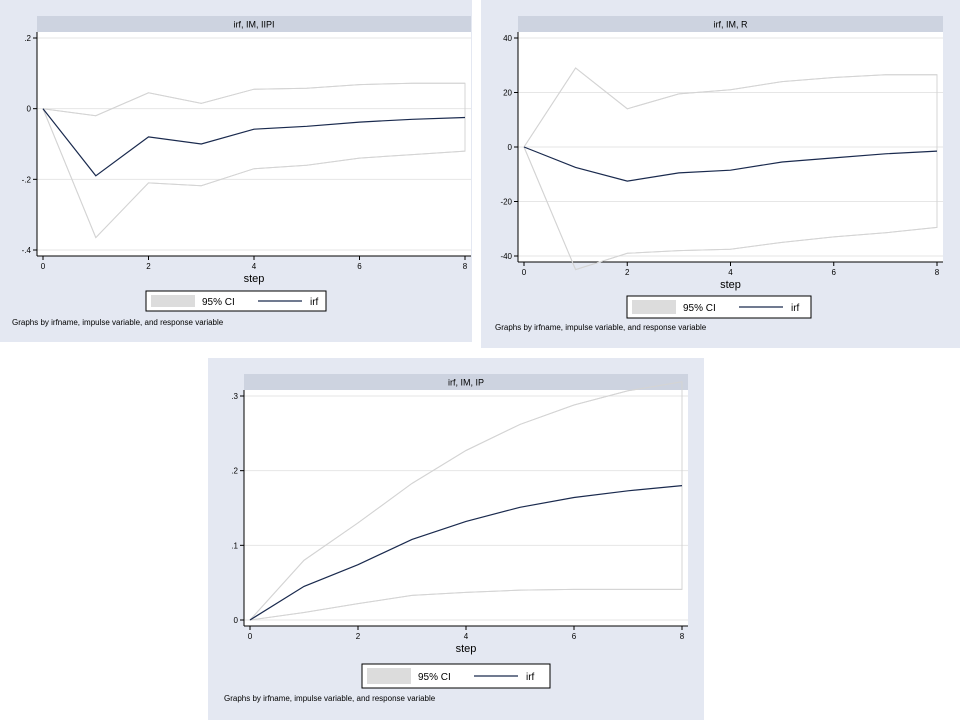 This screenshot has width=960, height=720. I want to click on y-tick-label: 40, so click(507, 38).